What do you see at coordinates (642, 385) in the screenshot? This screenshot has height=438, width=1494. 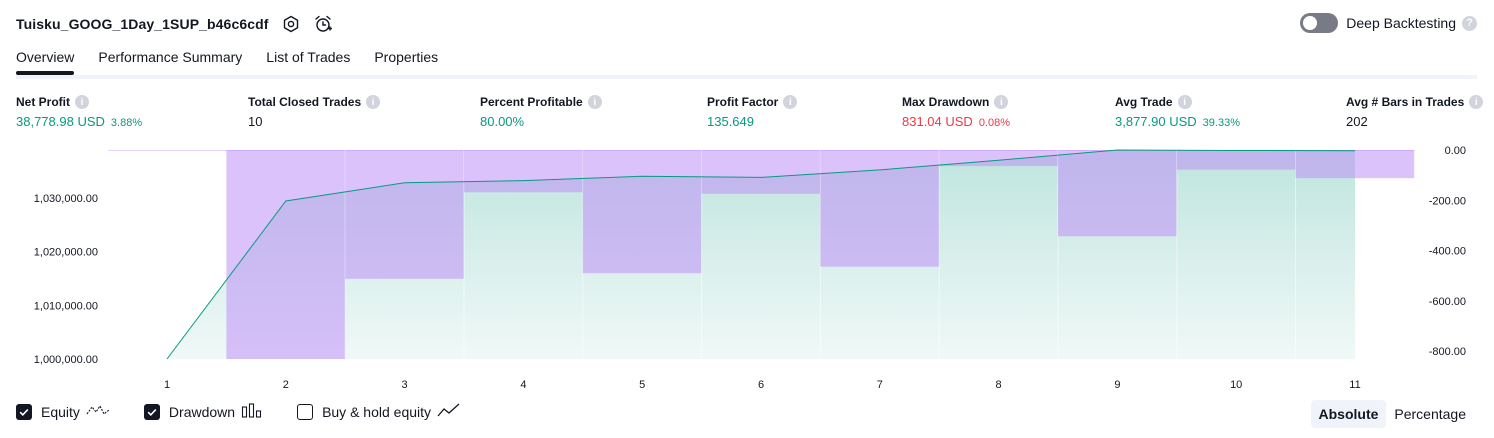 I see `x-tick-label: 5` at bounding box center [642, 385].